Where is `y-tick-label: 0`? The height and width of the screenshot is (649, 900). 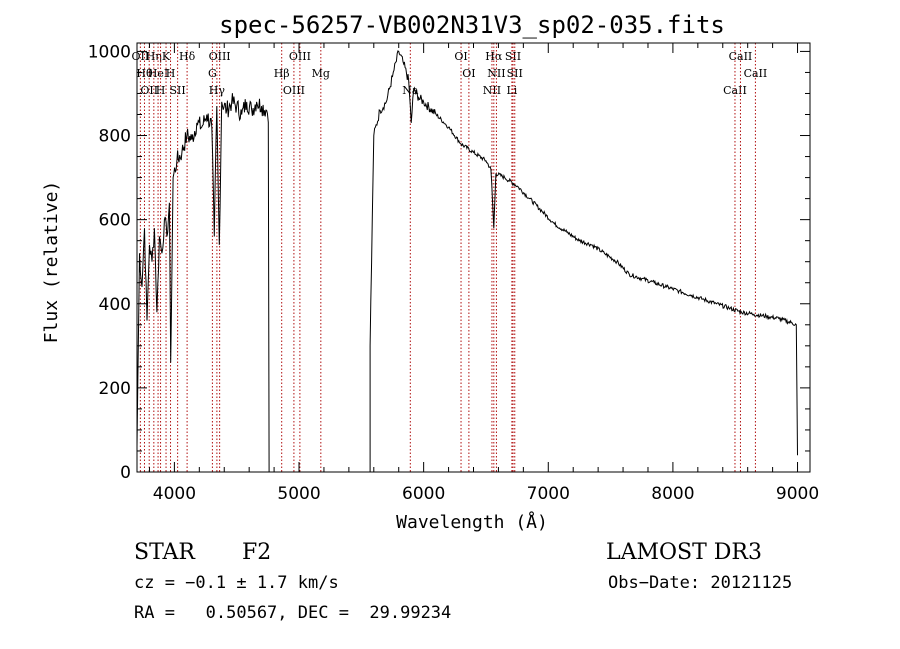
y-tick-label: 0 is located at coordinates (125, 473).